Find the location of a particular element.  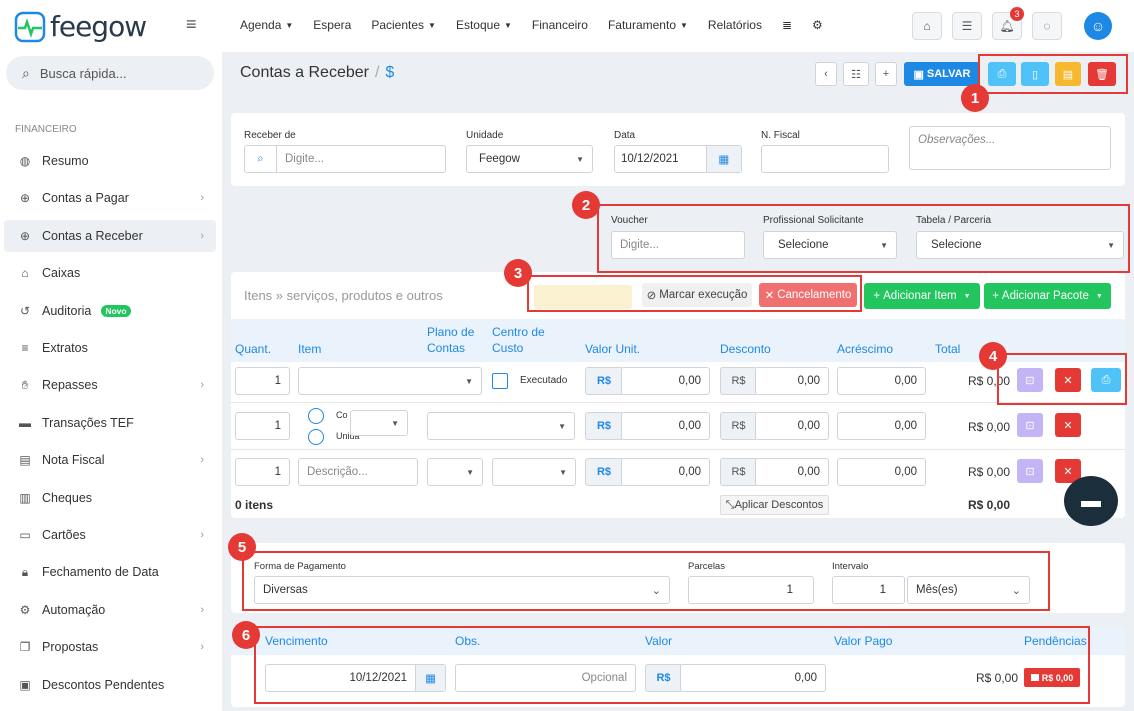

document-button: ▯ is located at coordinates (1035, 74).